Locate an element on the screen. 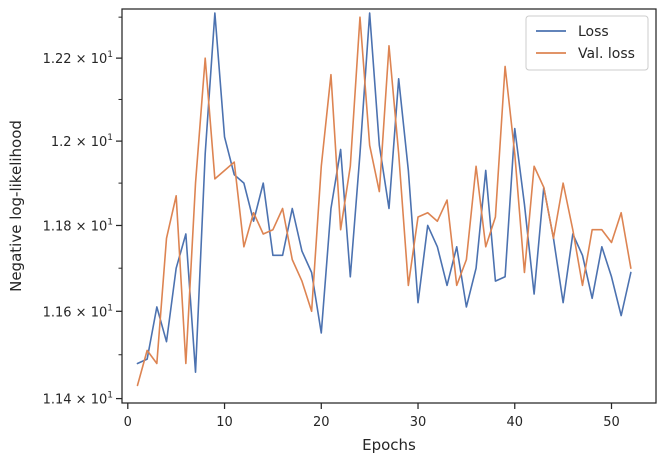  x-tick-label: 40 is located at coordinates (514, 422).